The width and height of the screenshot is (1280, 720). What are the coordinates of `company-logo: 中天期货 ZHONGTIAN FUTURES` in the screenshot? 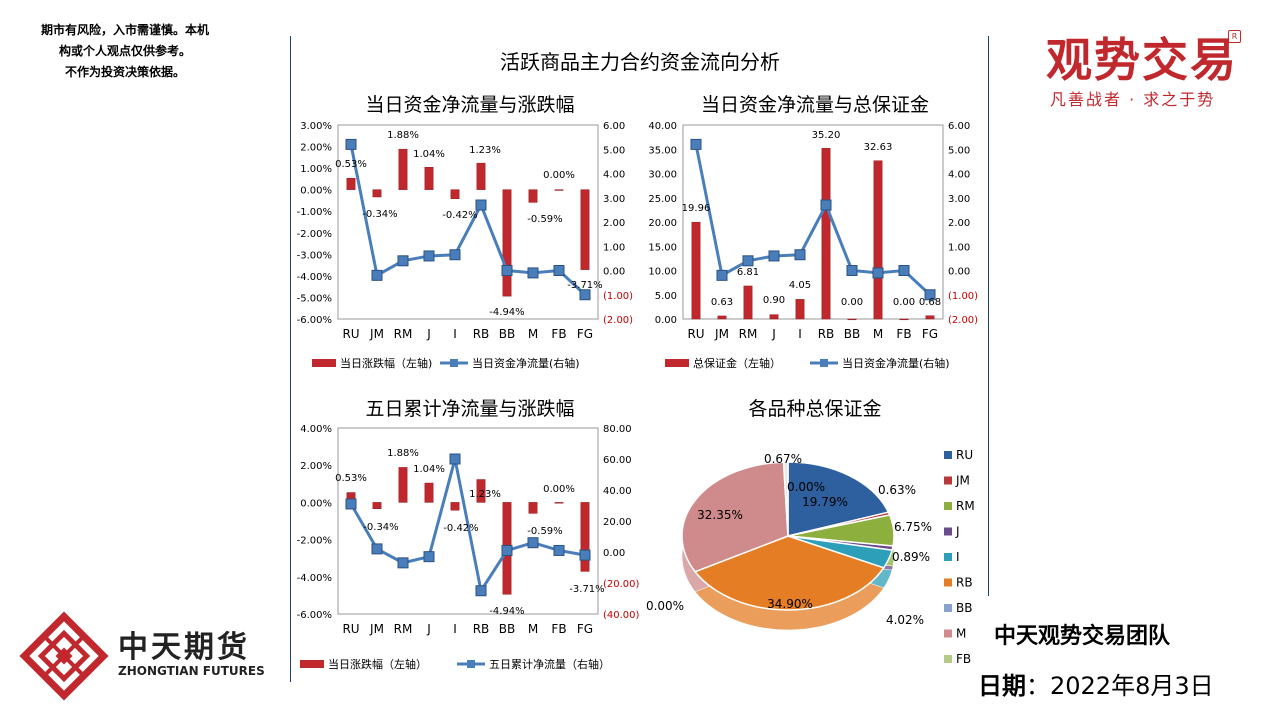 It's located at (149, 656).